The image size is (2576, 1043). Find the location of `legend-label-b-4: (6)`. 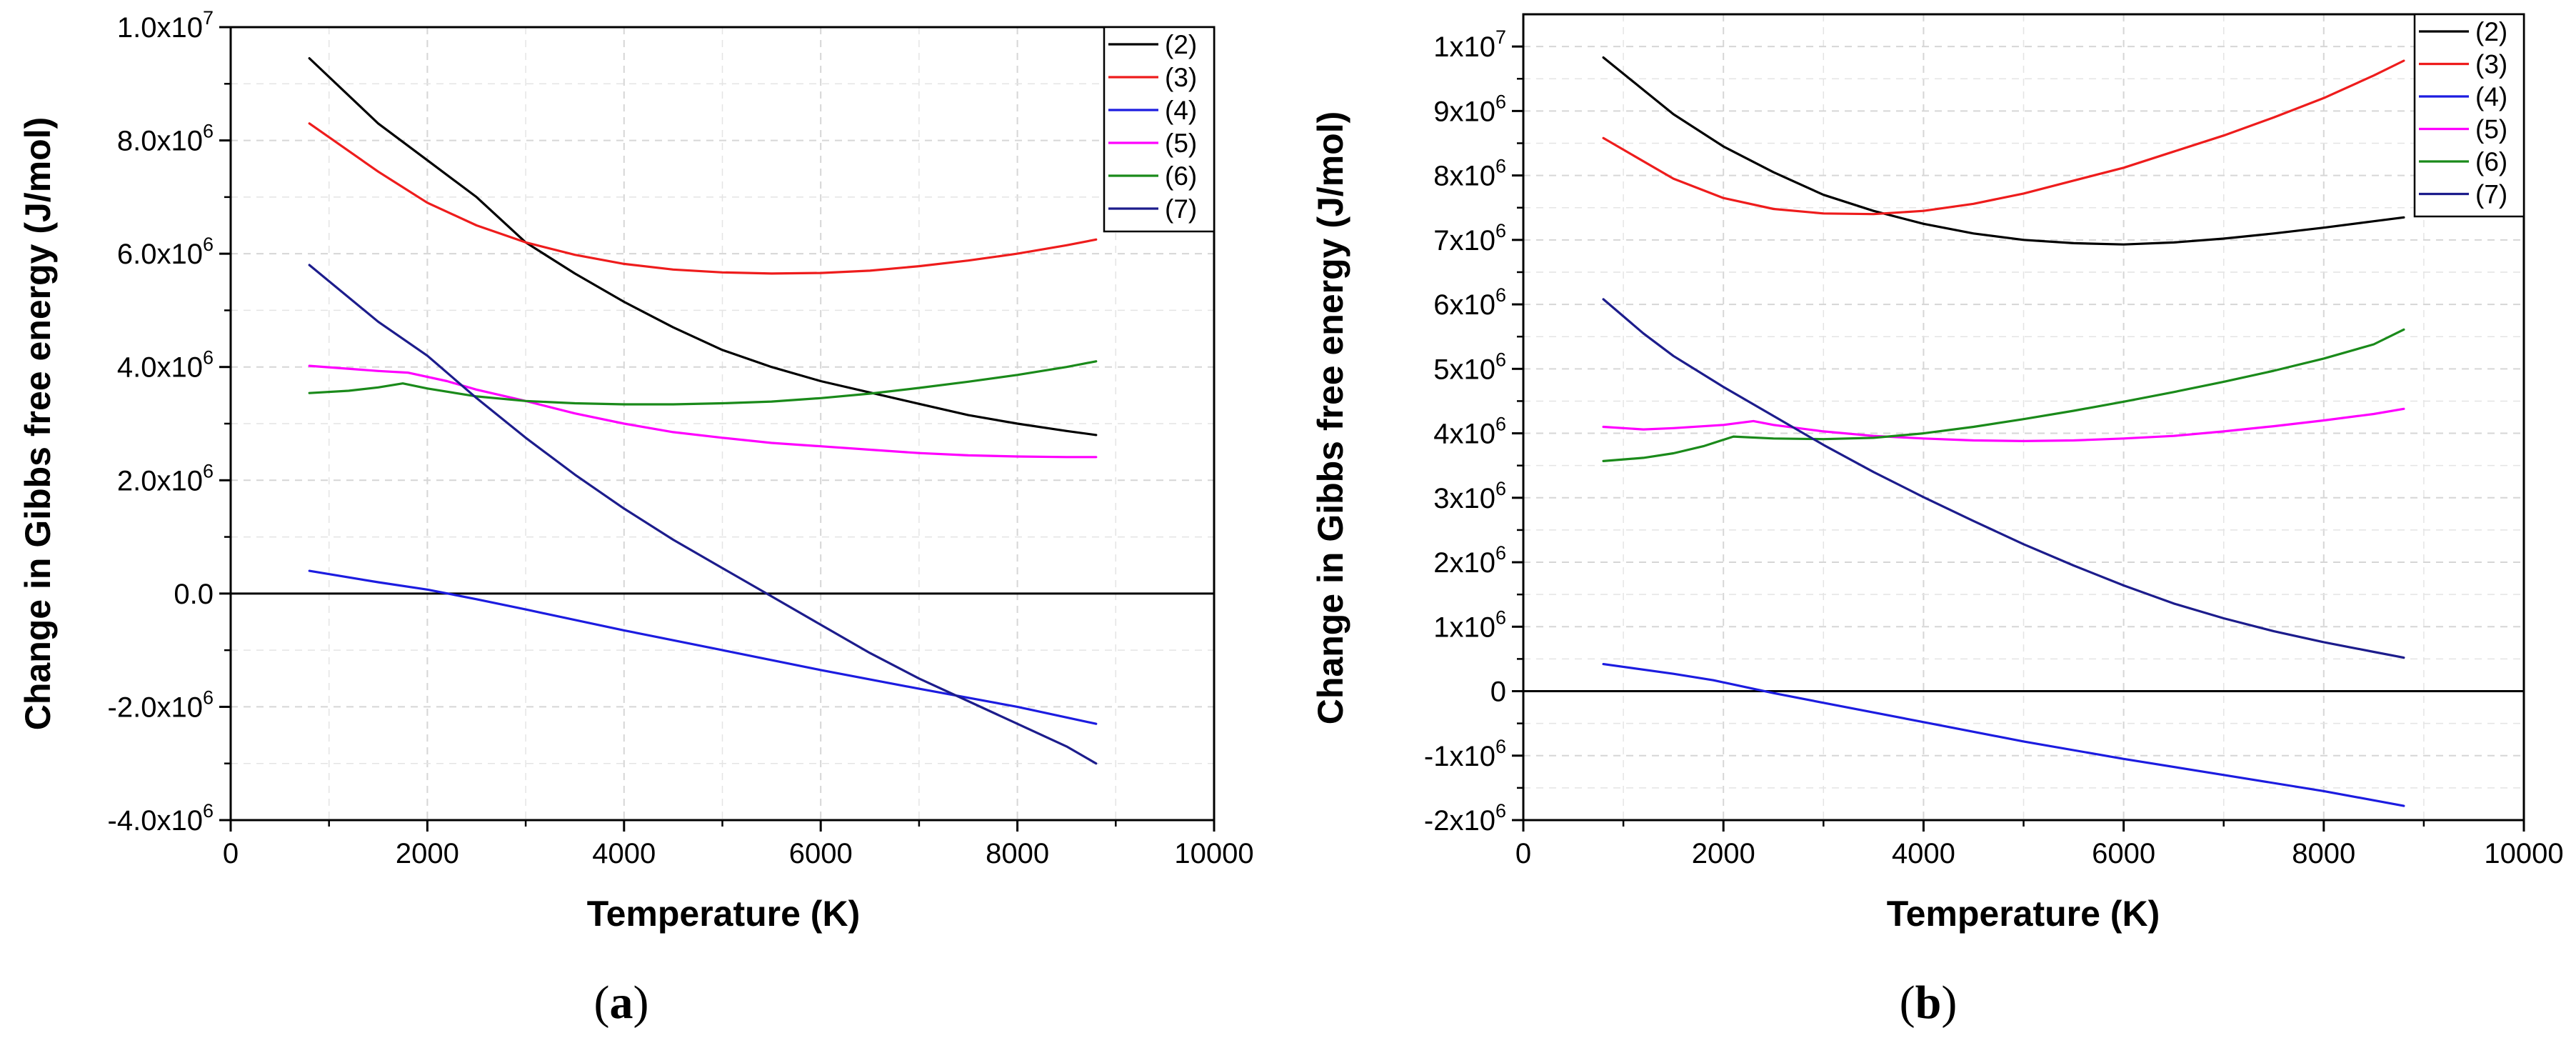

legend-label-b-4: (6) is located at coordinates (2491, 161).